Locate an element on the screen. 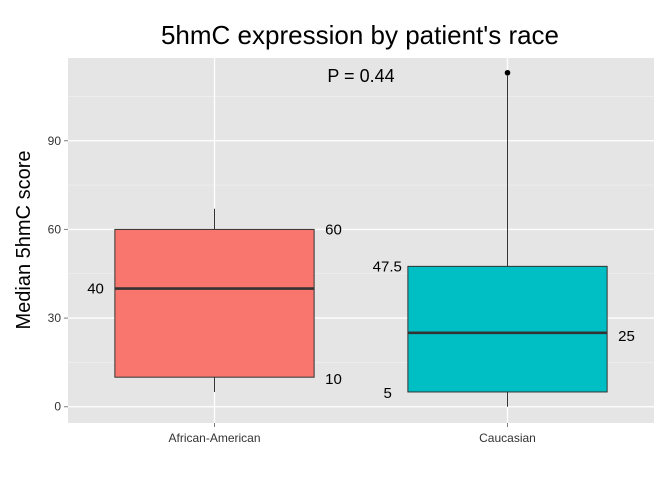  q3-label: 60 is located at coordinates (333, 229).